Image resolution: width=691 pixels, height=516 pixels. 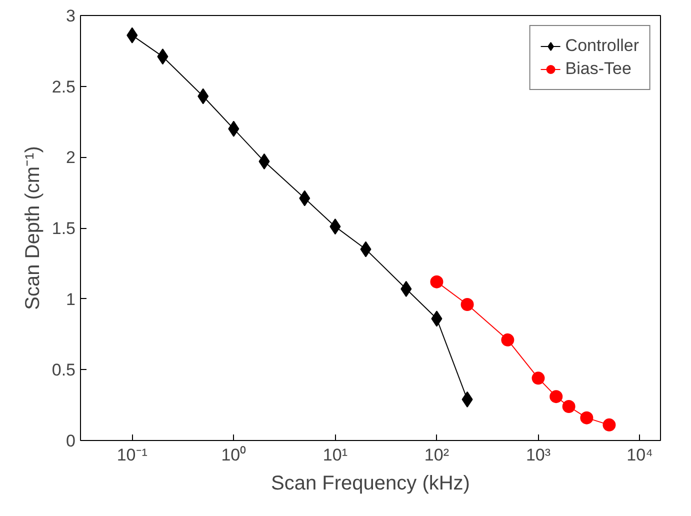 What do you see at coordinates (71, 441) in the screenshot?
I see `y-tick-label: 0` at bounding box center [71, 441].